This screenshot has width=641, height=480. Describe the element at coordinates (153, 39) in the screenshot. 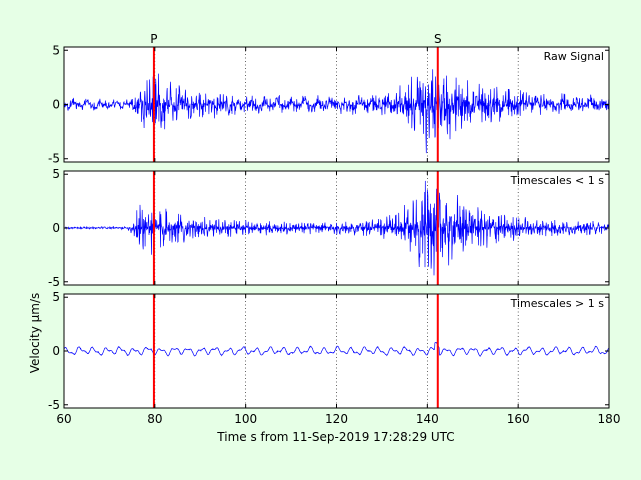

I see `pick-label-p: P` at that location.